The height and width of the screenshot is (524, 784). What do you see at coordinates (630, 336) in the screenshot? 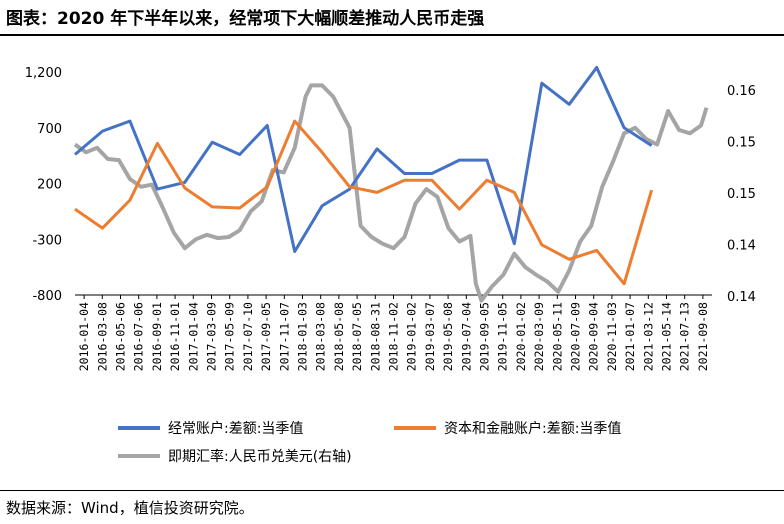
I see `x-tick-label: 2021-01-07` at bounding box center [630, 336].